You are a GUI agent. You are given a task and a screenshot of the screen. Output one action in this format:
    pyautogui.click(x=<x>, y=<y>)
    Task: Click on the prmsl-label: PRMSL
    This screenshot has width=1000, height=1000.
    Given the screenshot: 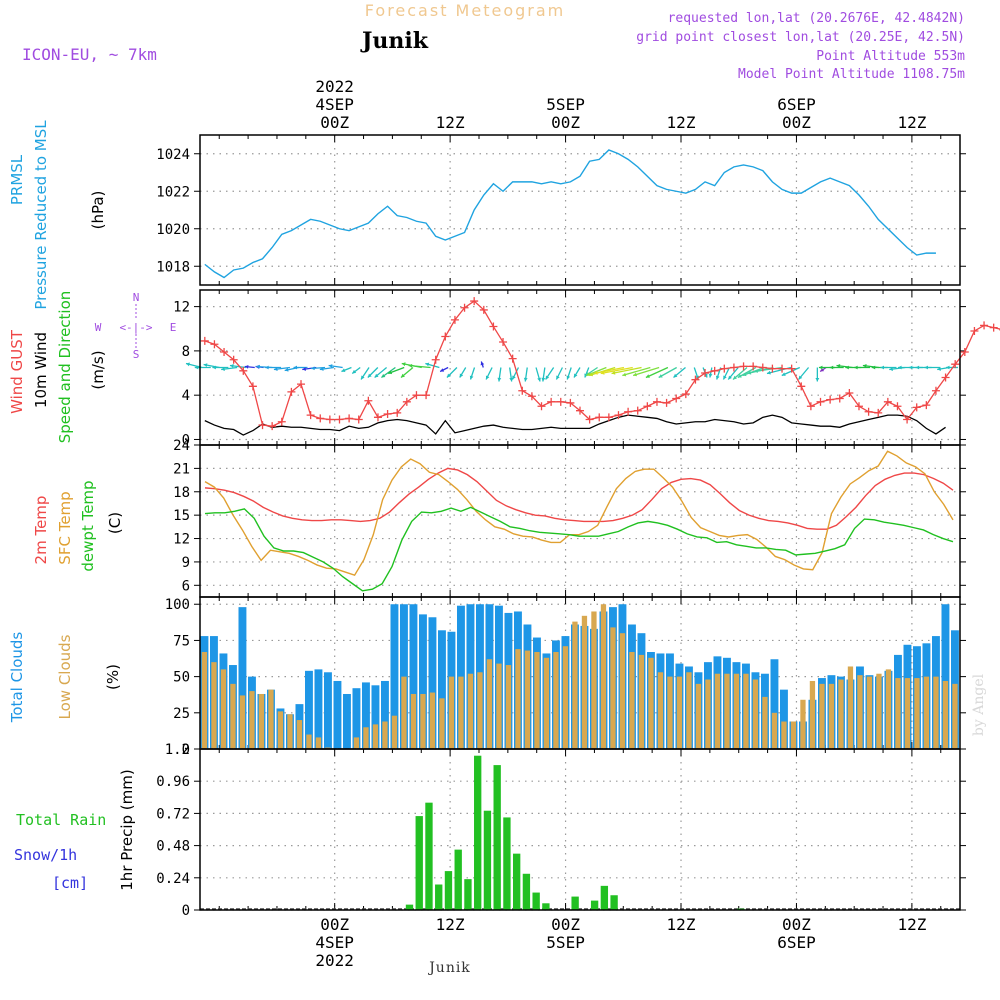 What is the action you would take?
    pyautogui.click(x=17, y=179)
    